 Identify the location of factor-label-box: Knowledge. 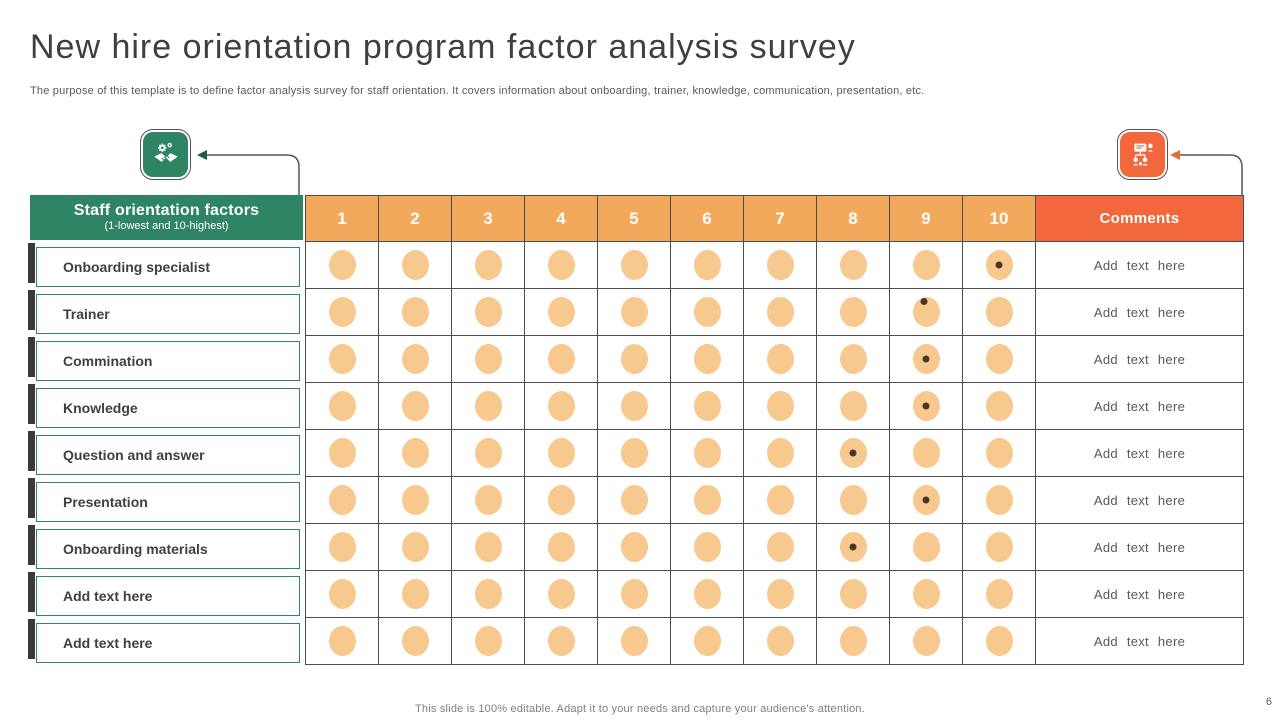
(168, 408).